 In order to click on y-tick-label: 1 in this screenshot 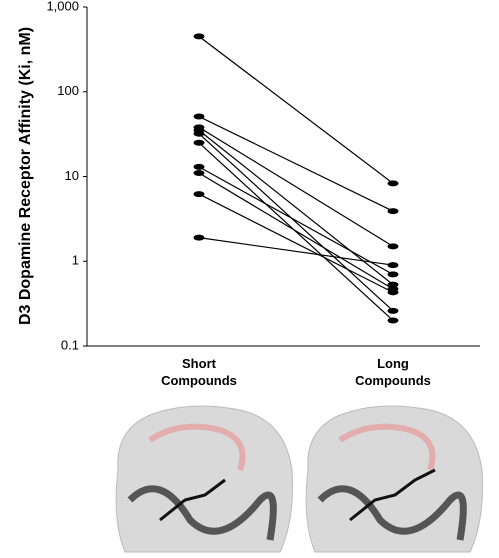, I will do `click(75, 260)`.